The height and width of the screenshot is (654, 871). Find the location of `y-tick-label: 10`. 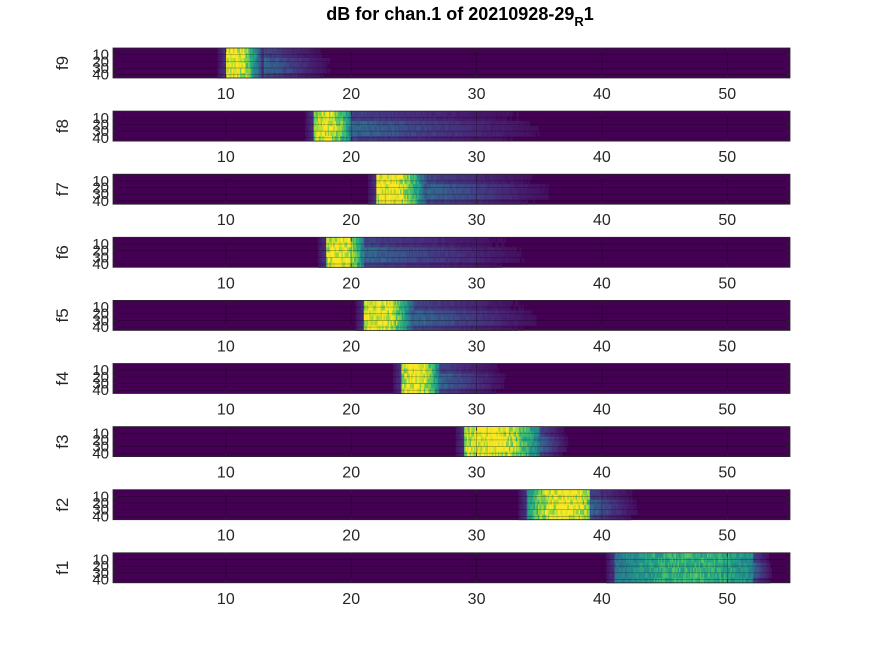

y-tick-label: 10 is located at coordinates (100, 244).